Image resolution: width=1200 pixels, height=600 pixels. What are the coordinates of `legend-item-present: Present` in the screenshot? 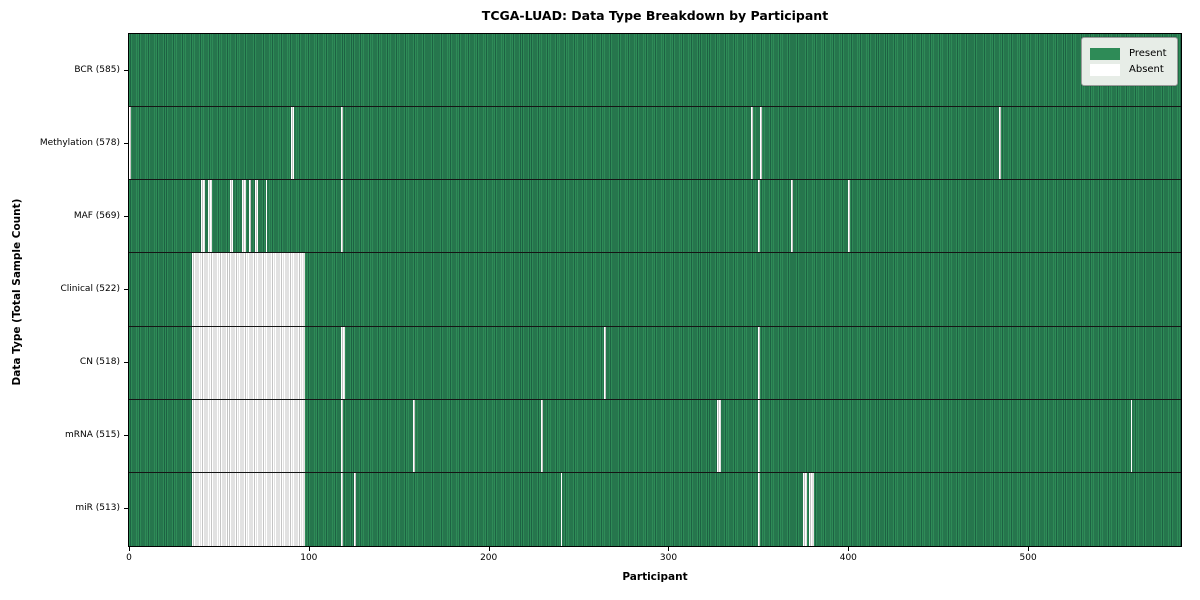 It's located at (1128, 53).